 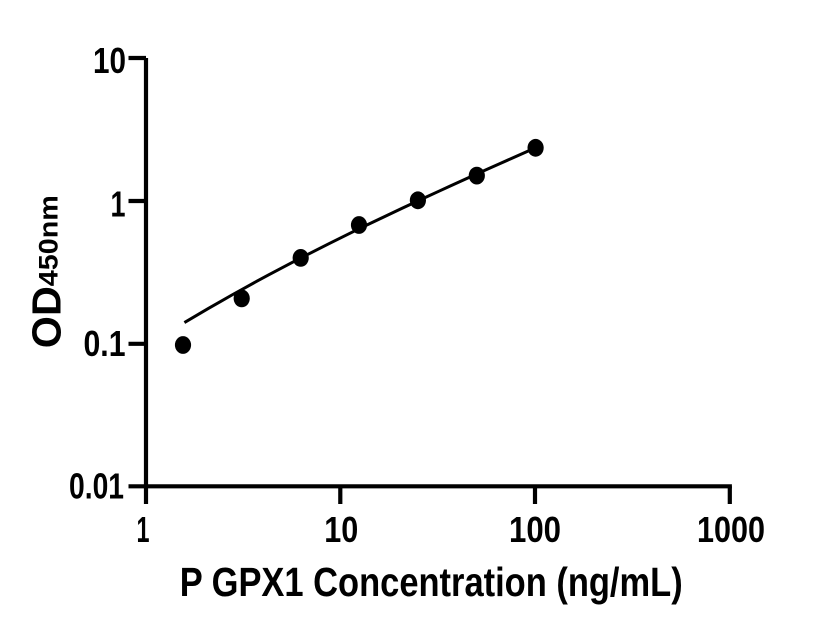 I want to click on svg-text: 0.1, so click(x=105, y=343).